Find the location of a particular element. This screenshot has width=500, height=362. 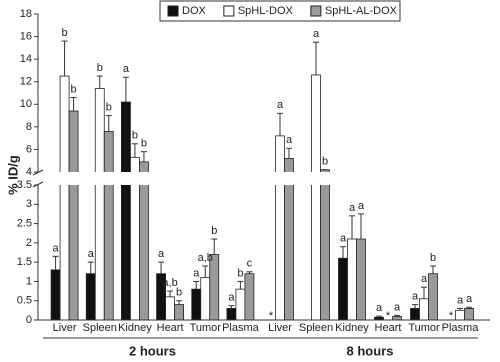

y-tick-label: 0.5 is located at coordinates (24, 301).